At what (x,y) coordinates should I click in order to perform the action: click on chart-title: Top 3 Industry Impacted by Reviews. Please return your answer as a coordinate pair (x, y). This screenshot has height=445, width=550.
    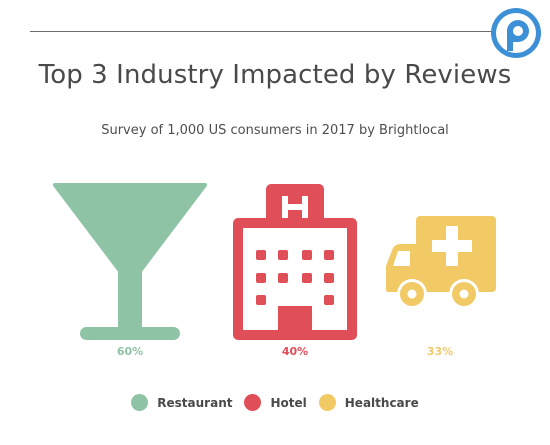
    Looking at the image, I should click on (275, 75).